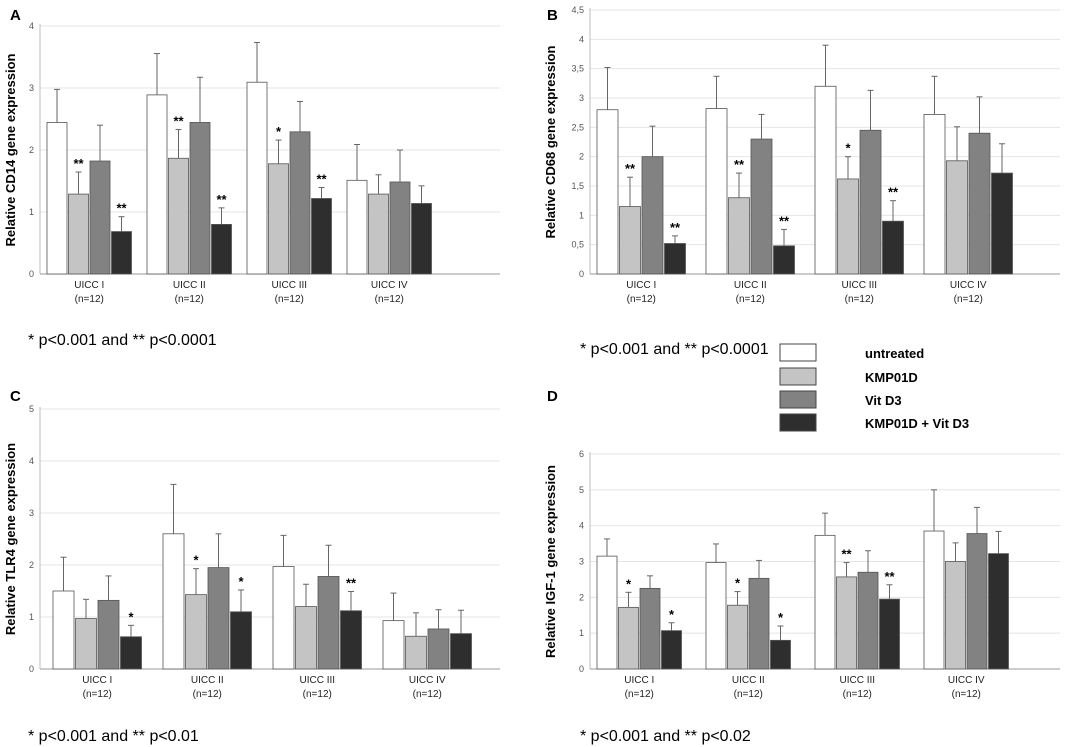 Image resolution: width=1077 pixels, height=747 pixels. What do you see at coordinates (577, 186) in the screenshot?
I see `panel-b-y-tick: 1,5` at bounding box center [577, 186].